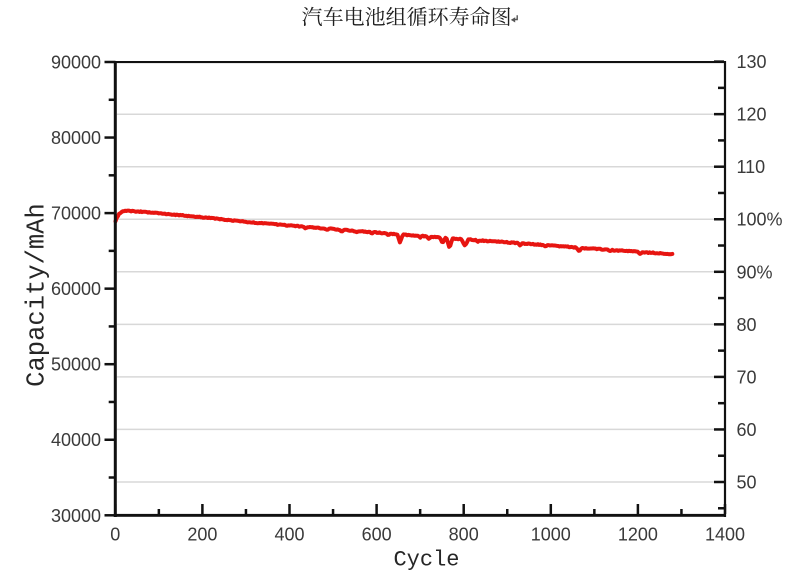 This screenshot has width=800, height=580. I want to click on svg-text: 1000, so click(551, 535).